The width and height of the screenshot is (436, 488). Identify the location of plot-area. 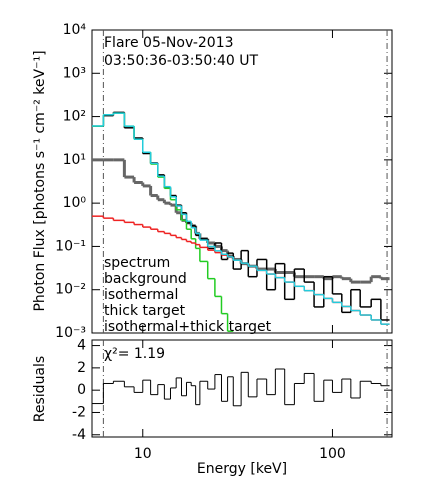
(241, 387).